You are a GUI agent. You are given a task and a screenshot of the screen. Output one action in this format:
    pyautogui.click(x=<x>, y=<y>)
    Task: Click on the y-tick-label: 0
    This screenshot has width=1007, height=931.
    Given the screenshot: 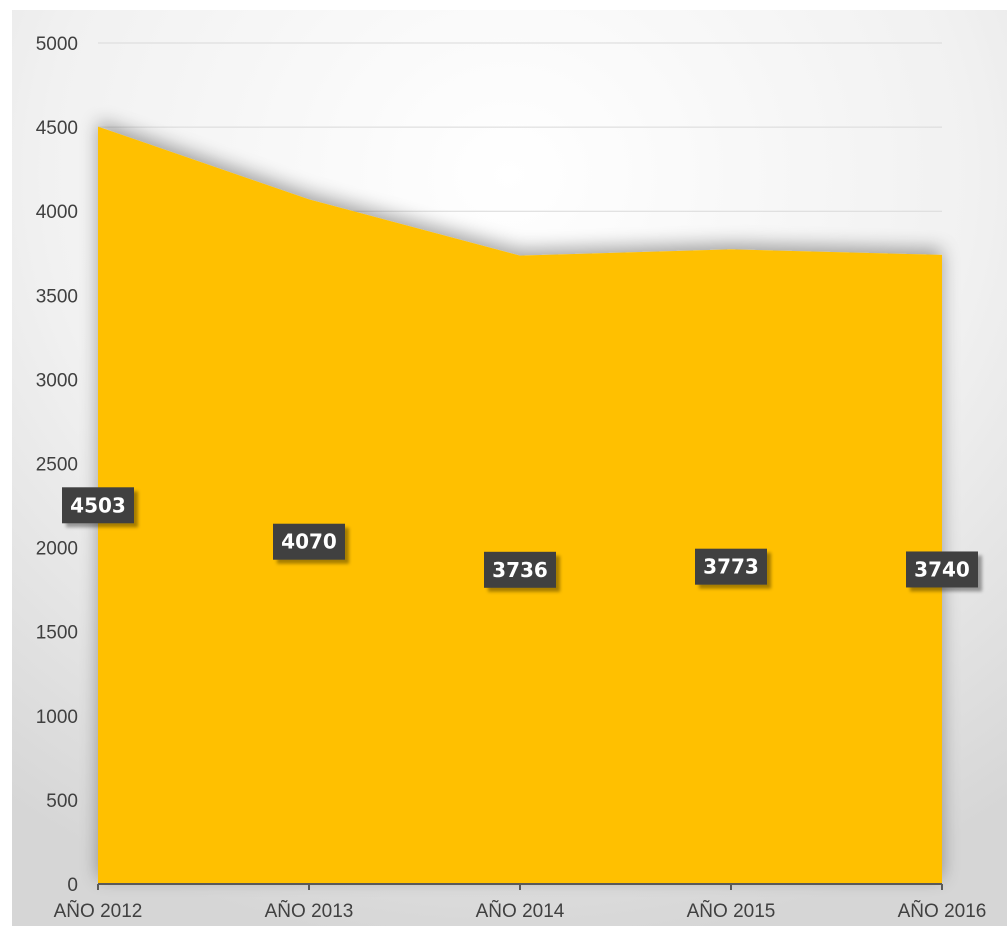 What is the action you would take?
    pyautogui.click(x=72, y=885)
    